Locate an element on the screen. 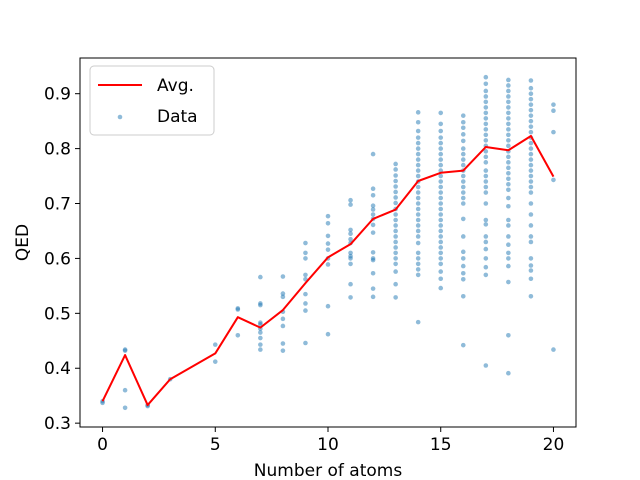 This screenshot has width=640, height=480. y-tick-label: 0.3 is located at coordinates (57, 424).